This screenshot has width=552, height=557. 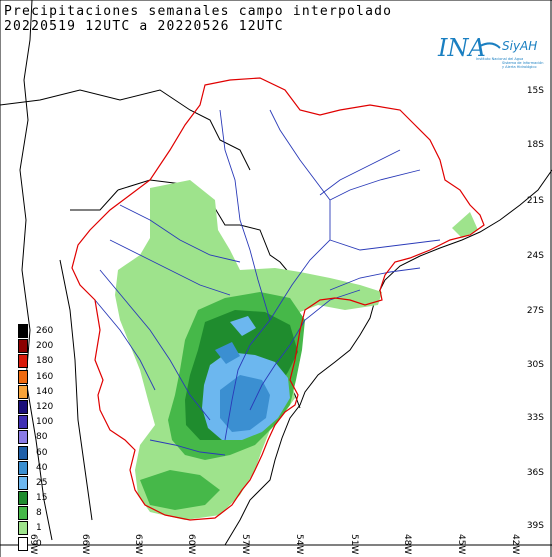 I want to click on lat-tick-label: 18S, so click(x=535, y=145).